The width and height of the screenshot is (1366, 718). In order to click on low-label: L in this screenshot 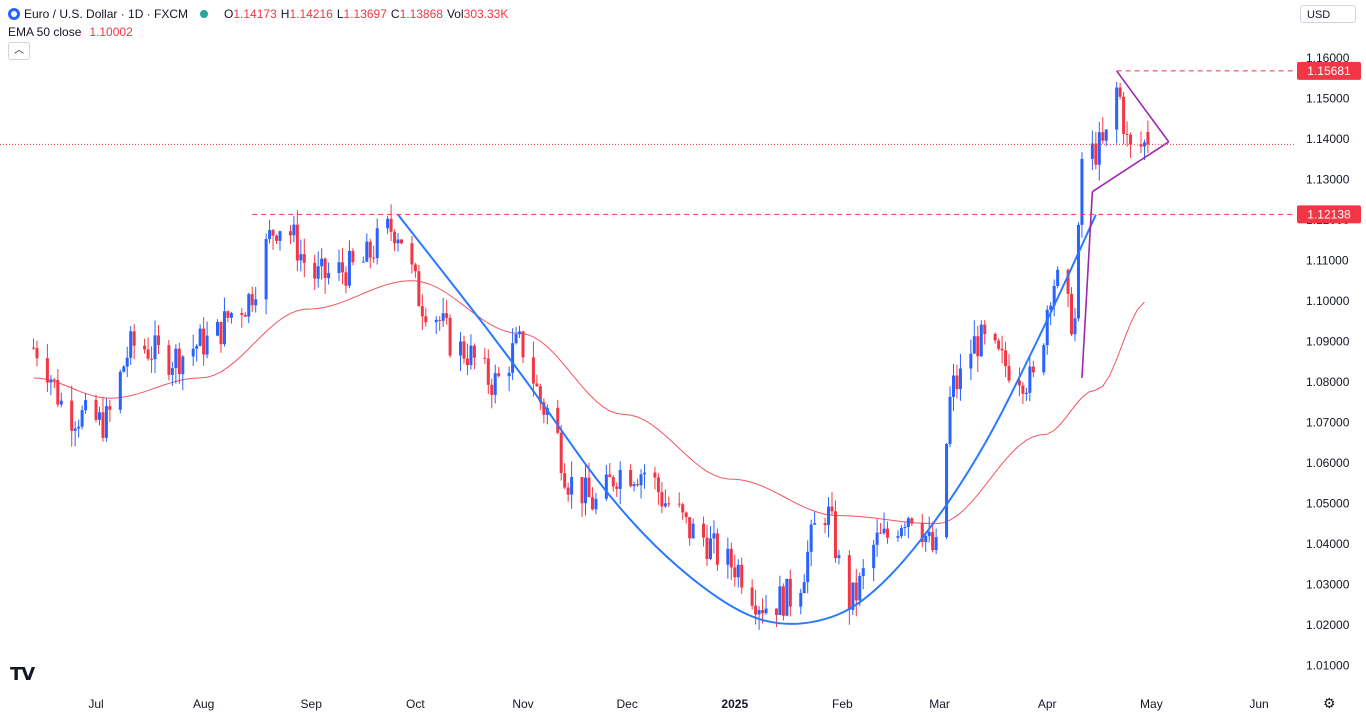, I will do `click(340, 14)`.